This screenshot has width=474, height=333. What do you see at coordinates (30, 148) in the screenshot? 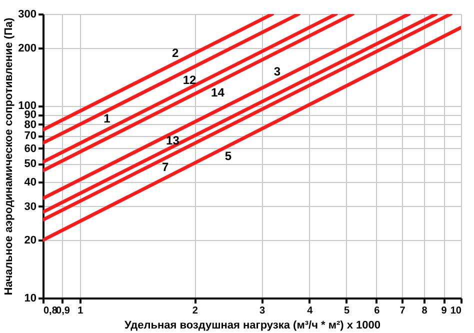
I see `y-tick-label: 60` at bounding box center [30, 148].